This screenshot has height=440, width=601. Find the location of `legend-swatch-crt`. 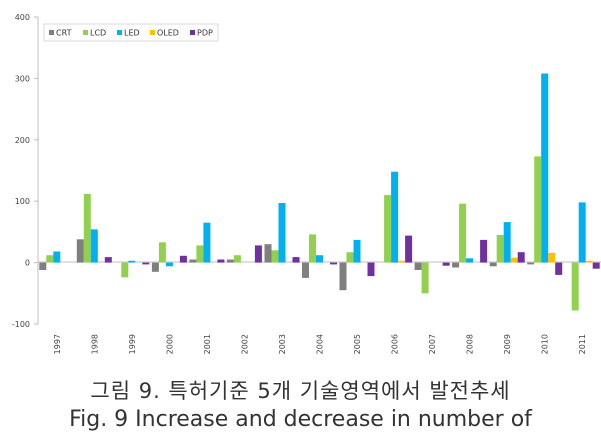

legend-swatch-crt is located at coordinates (51, 32).